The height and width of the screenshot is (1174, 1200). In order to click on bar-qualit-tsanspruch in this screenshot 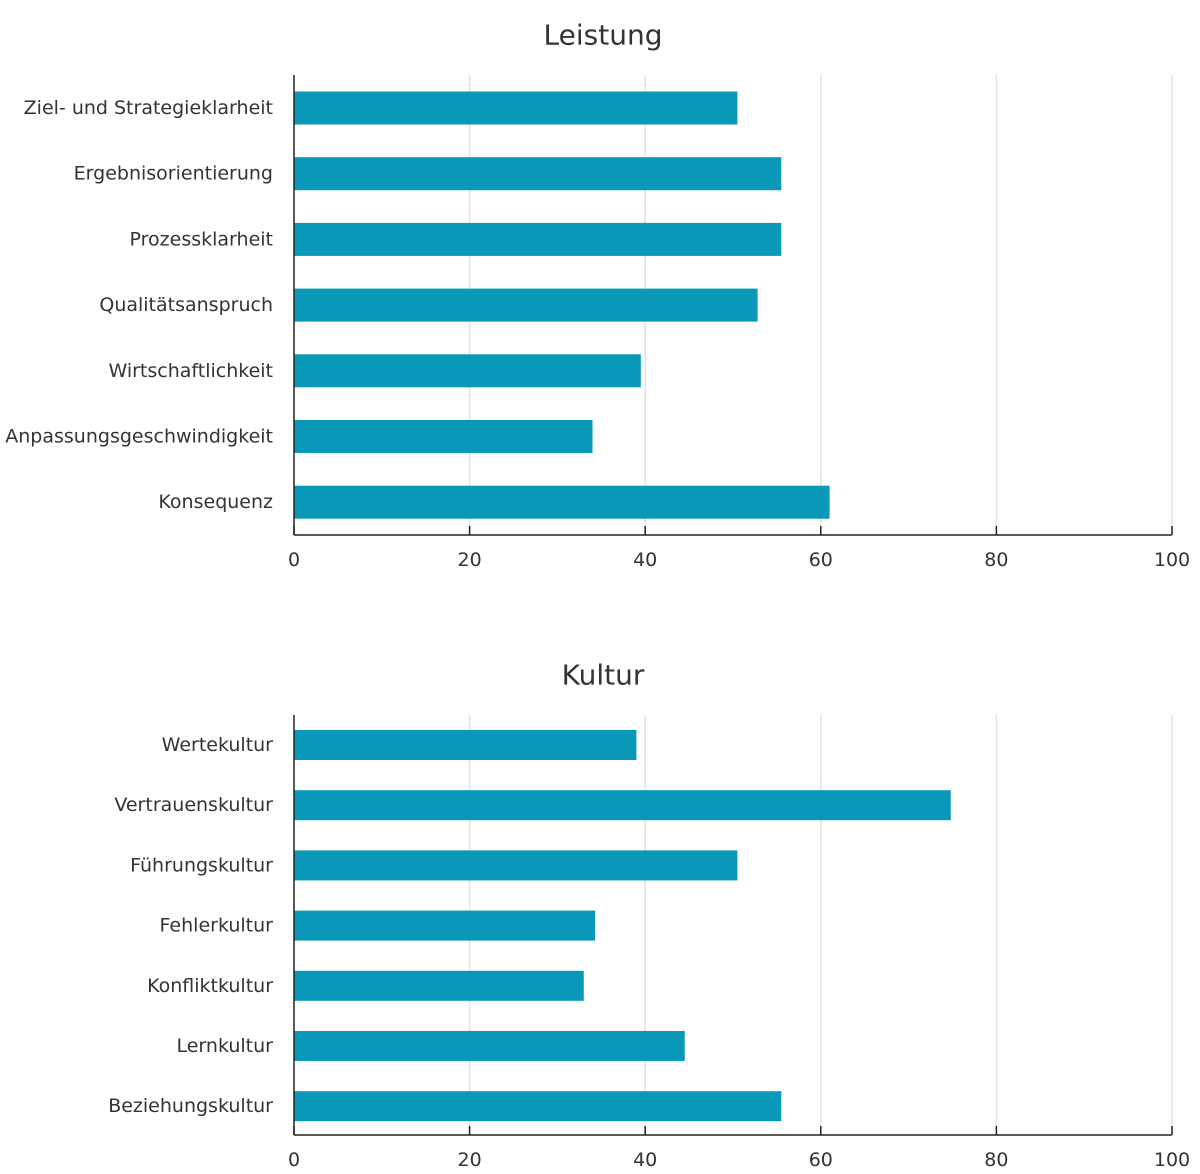, I will do `click(526, 305)`.